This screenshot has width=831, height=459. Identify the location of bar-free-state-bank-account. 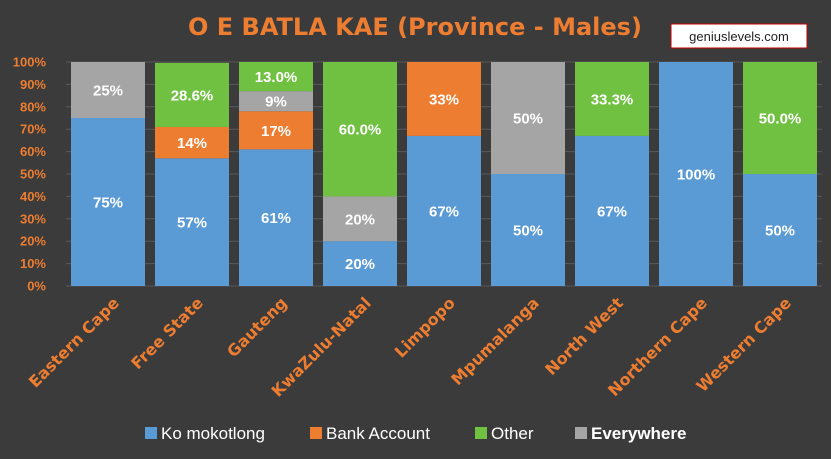
(192, 142).